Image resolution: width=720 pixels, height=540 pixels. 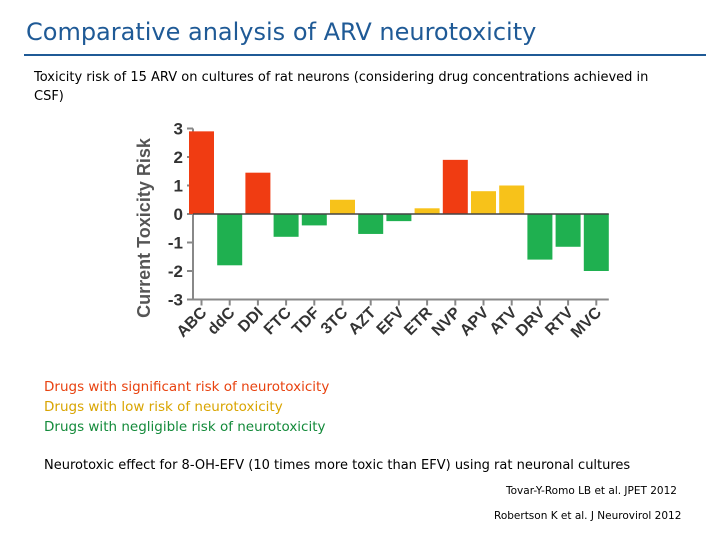 What do you see at coordinates (588, 516) in the screenshot?
I see `reference-2: Robertson K et al. J Neurovirol 2012` at bounding box center [588, 516].